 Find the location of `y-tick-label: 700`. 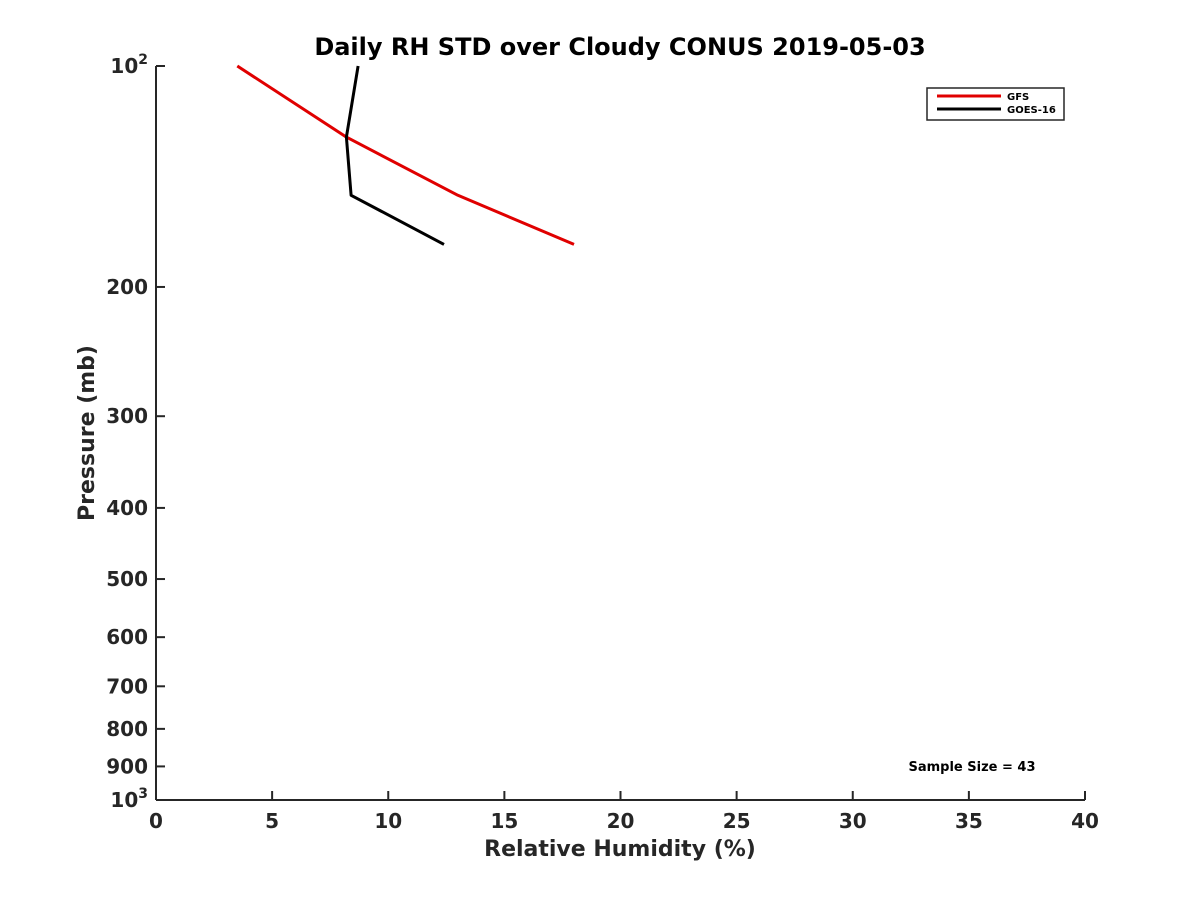

y-tick-label: 700 is located at coordinates (127, 686).